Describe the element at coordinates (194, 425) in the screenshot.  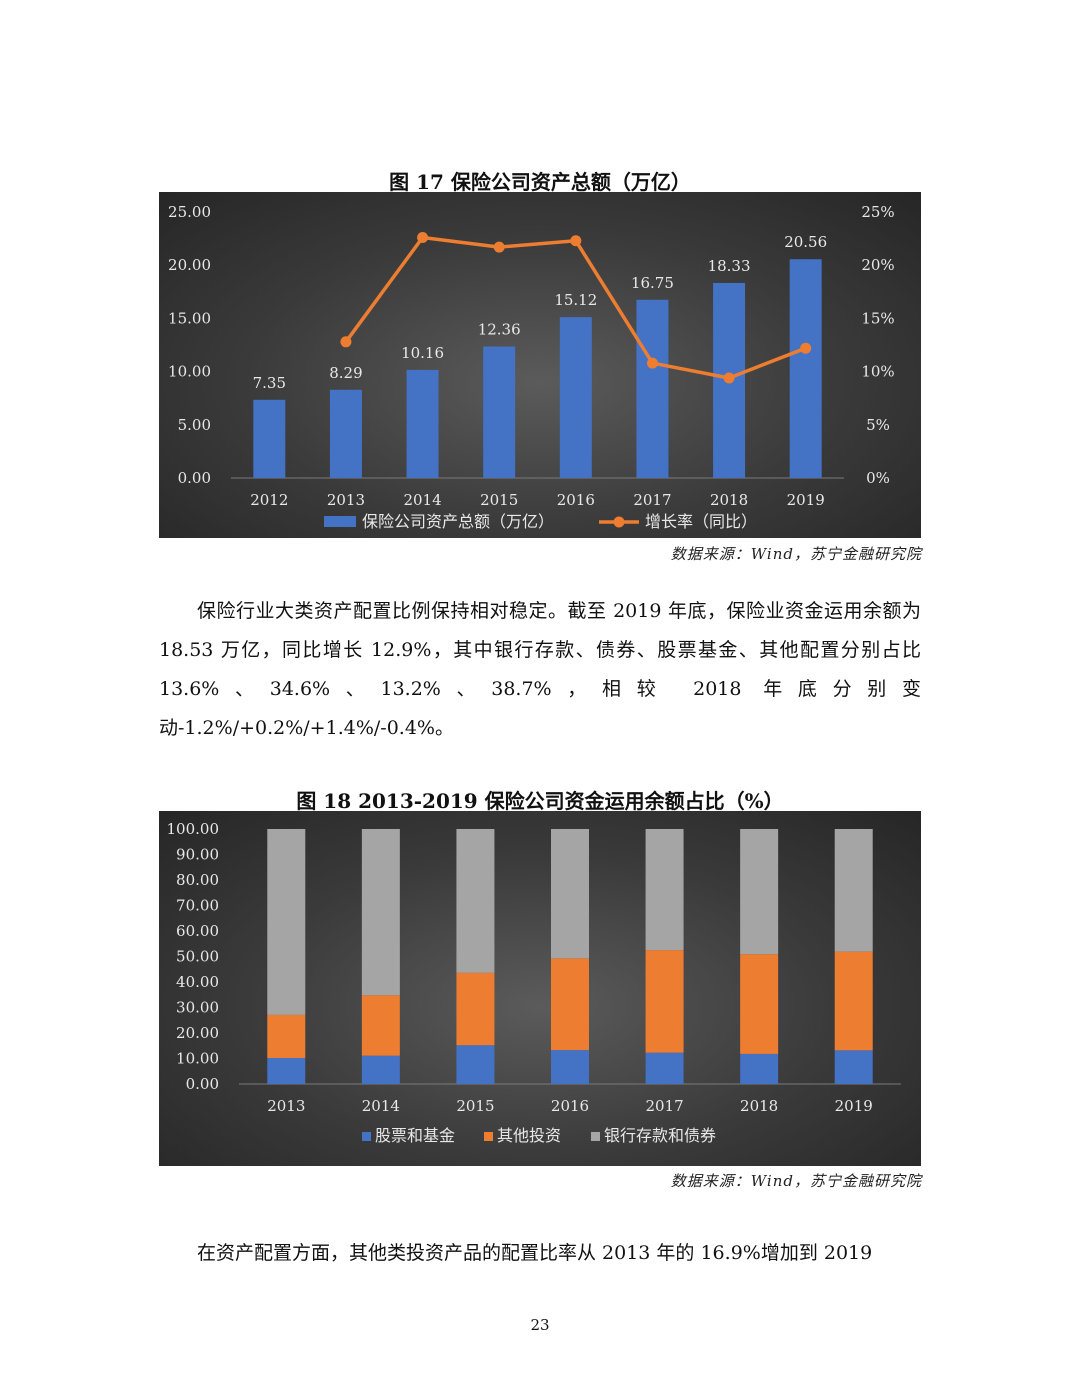
I see `y-tick-label: 5.00` at that location.